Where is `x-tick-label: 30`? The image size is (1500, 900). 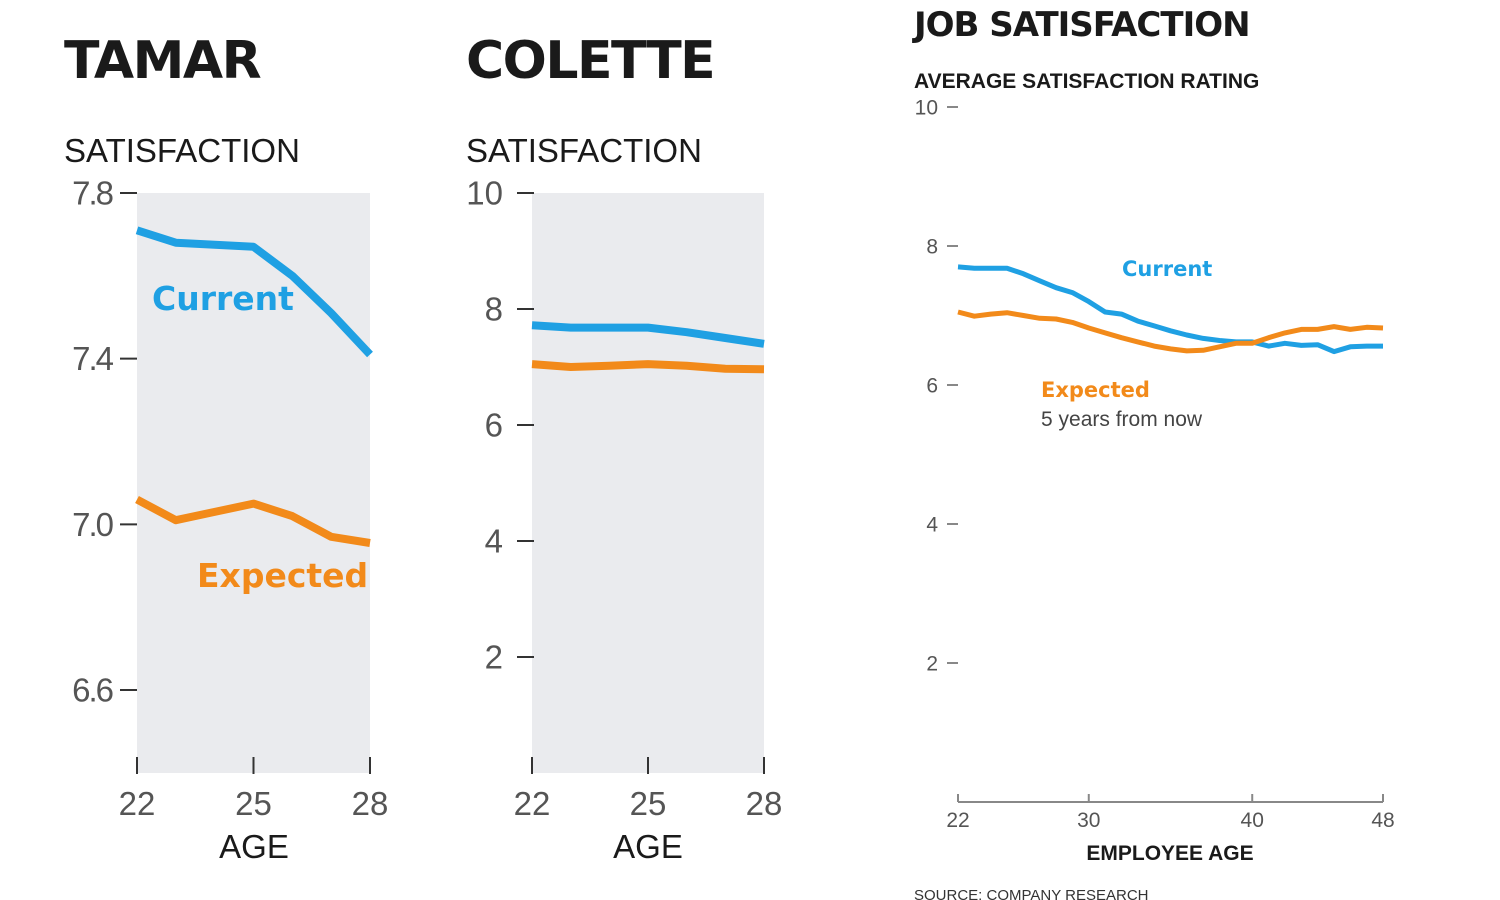
x-tick-label: 30 is located at coordinates (1088, 820).